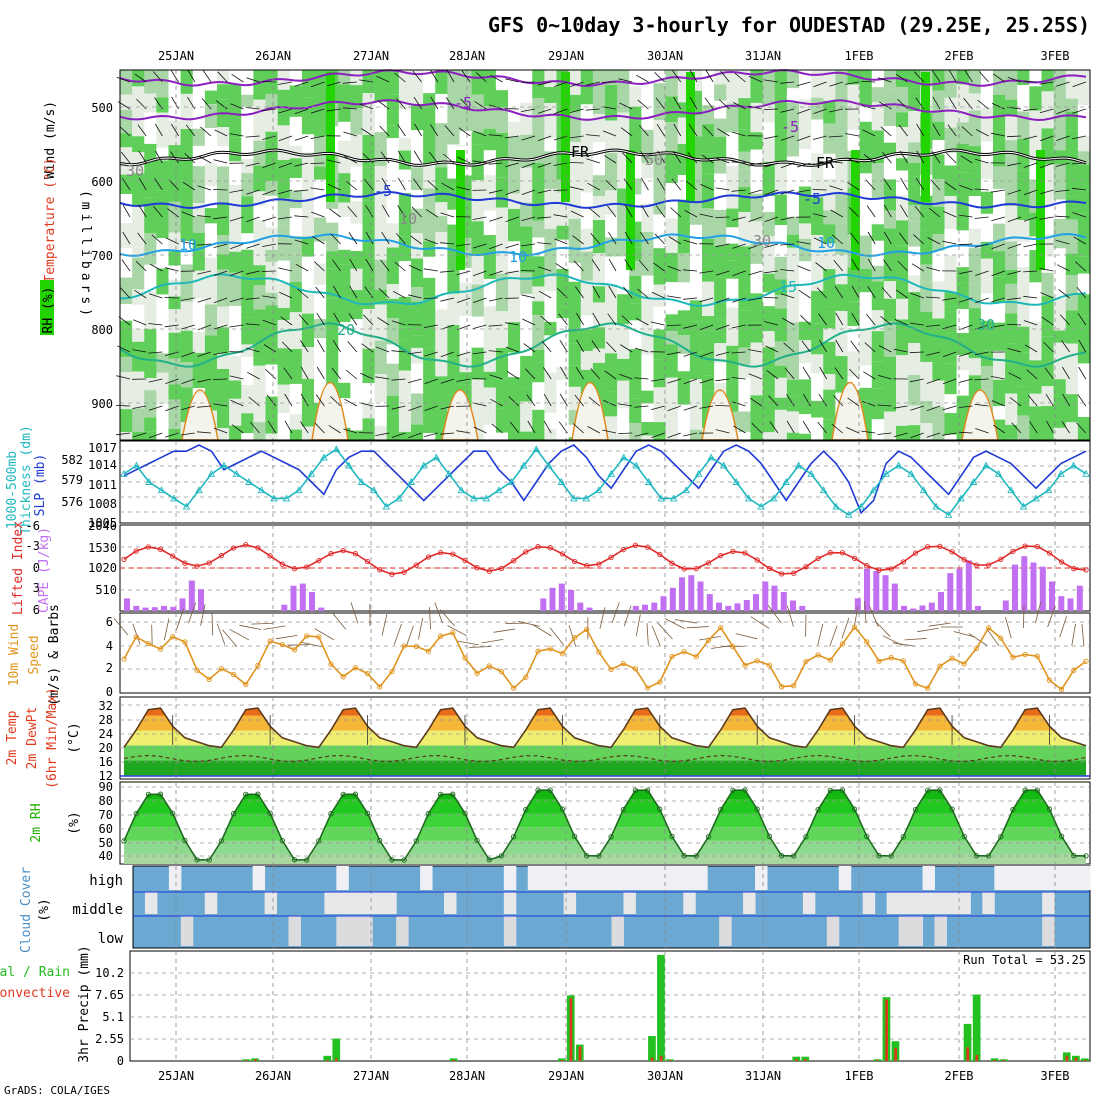  Describe the element at coordinates (102, 330) in the screenshot. I see `pressure-tick-label: 800` at that location.